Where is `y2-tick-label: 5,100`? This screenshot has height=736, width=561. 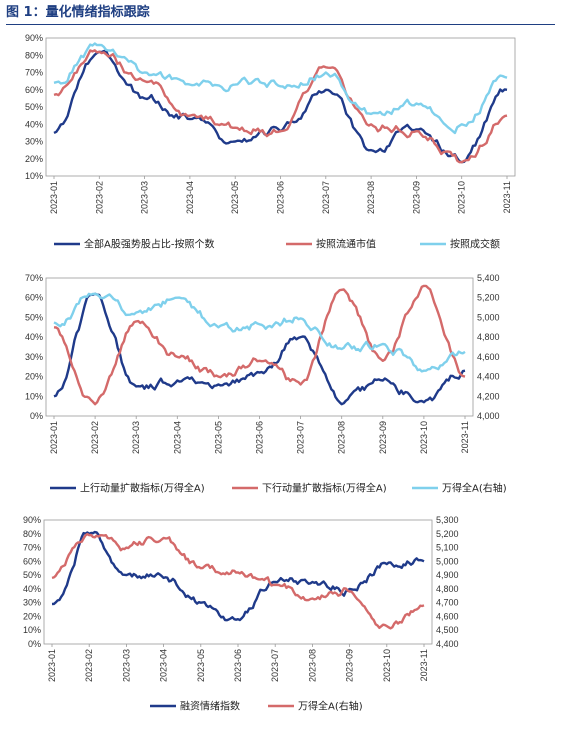
y2-tick-label: 5,100 is located at coordinates (447, 548).